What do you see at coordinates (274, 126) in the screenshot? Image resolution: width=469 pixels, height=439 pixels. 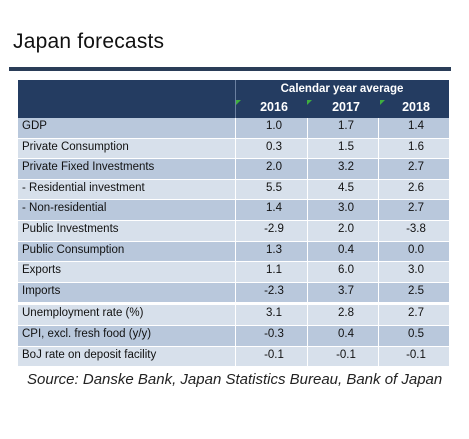 I see `value-cell-2016: 1.0` at bounding box center [274, 126].